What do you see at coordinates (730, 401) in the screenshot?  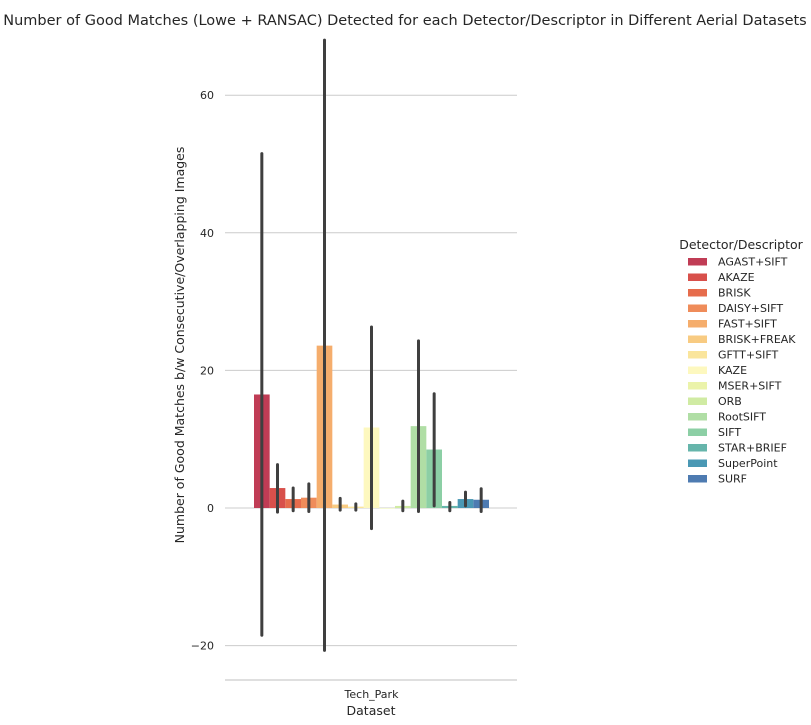 I see `legend-label: ORB` at bounding box center [730, 401].